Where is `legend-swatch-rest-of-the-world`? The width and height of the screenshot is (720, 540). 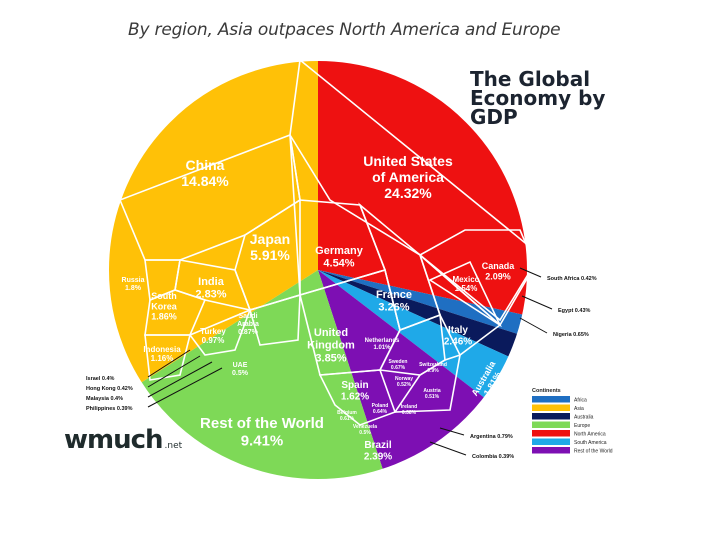
legend-swatch-rest-of-the-world is located at coordinates (551, 450).